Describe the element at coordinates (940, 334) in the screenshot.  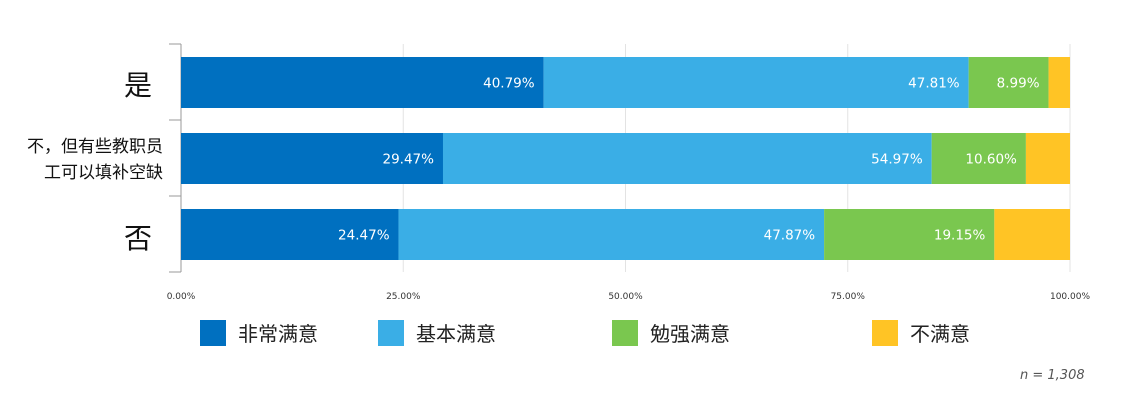
I see `legend-label-dissatisfied: 不满意` at that location.